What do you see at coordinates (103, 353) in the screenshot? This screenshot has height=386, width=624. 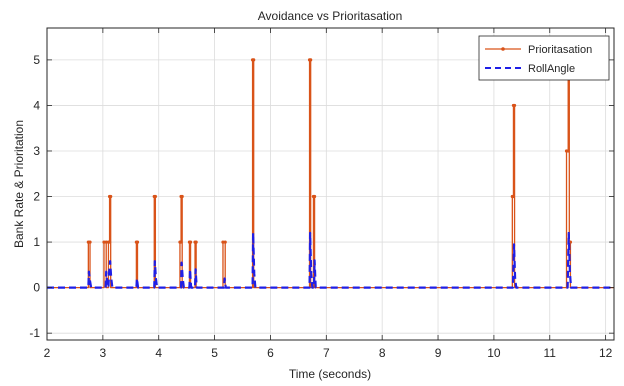 I see `x-tick-label: 3` at bounding box center [103, 353].